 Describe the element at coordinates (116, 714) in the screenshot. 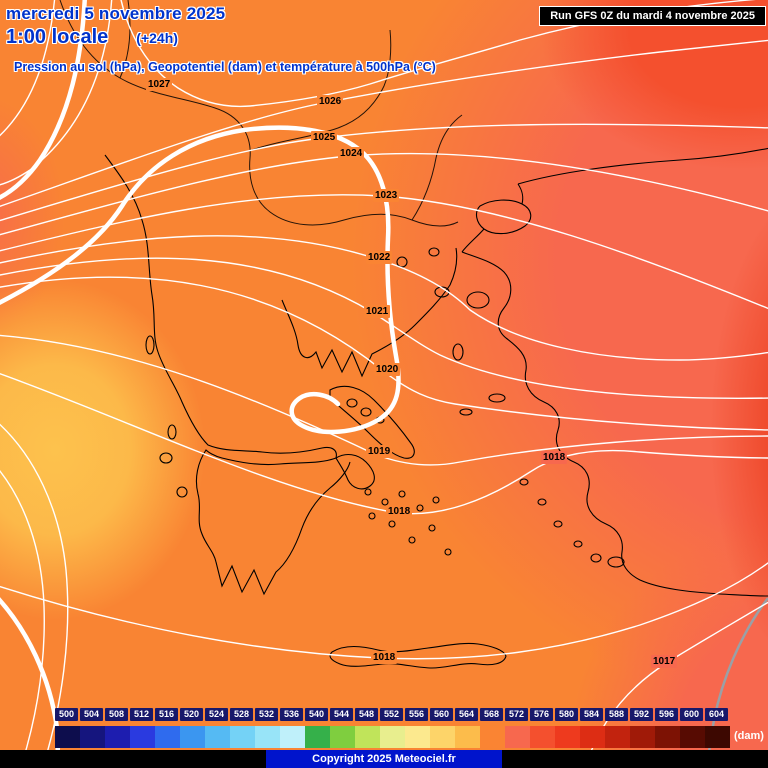

I see `legend-value: 508` at that location.